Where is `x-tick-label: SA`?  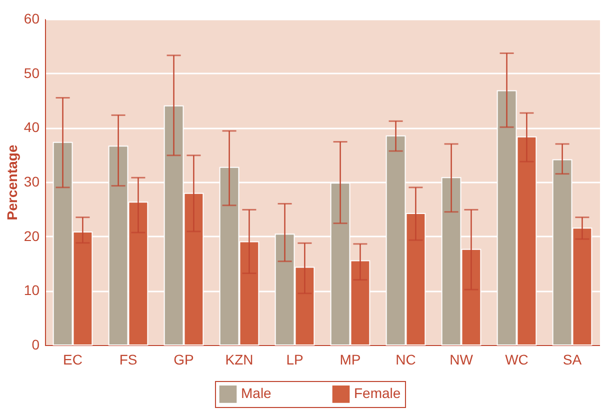
x-tick-label: SA is located at coordinates (572, 360).